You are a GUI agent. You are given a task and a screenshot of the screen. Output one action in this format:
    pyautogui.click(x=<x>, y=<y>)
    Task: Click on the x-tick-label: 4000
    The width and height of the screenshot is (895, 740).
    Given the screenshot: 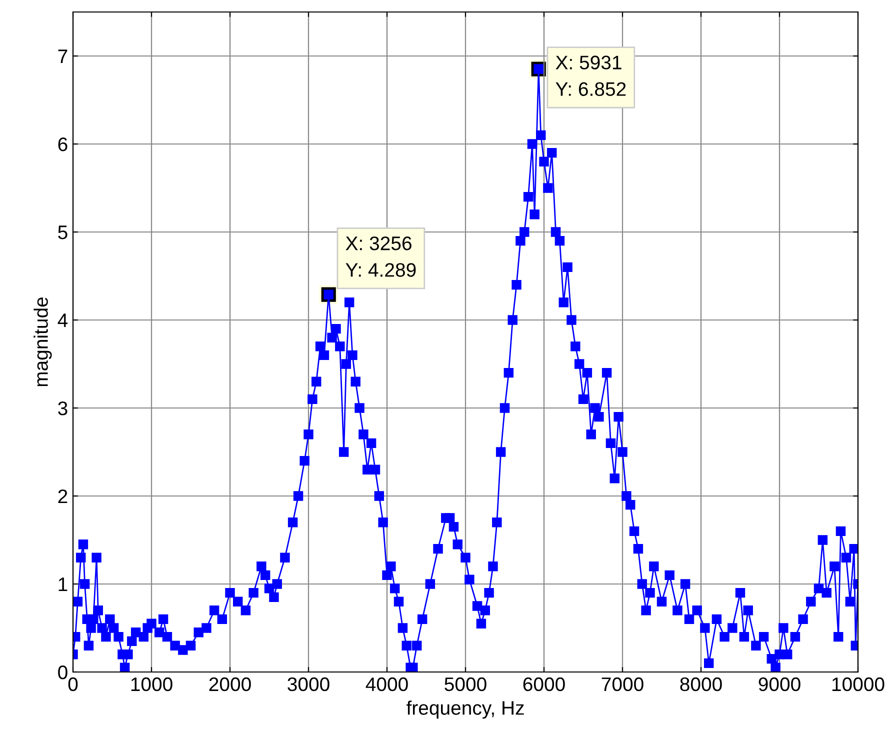 What is the action you would take?
    pyautogui.click(x=387, y=684)
    